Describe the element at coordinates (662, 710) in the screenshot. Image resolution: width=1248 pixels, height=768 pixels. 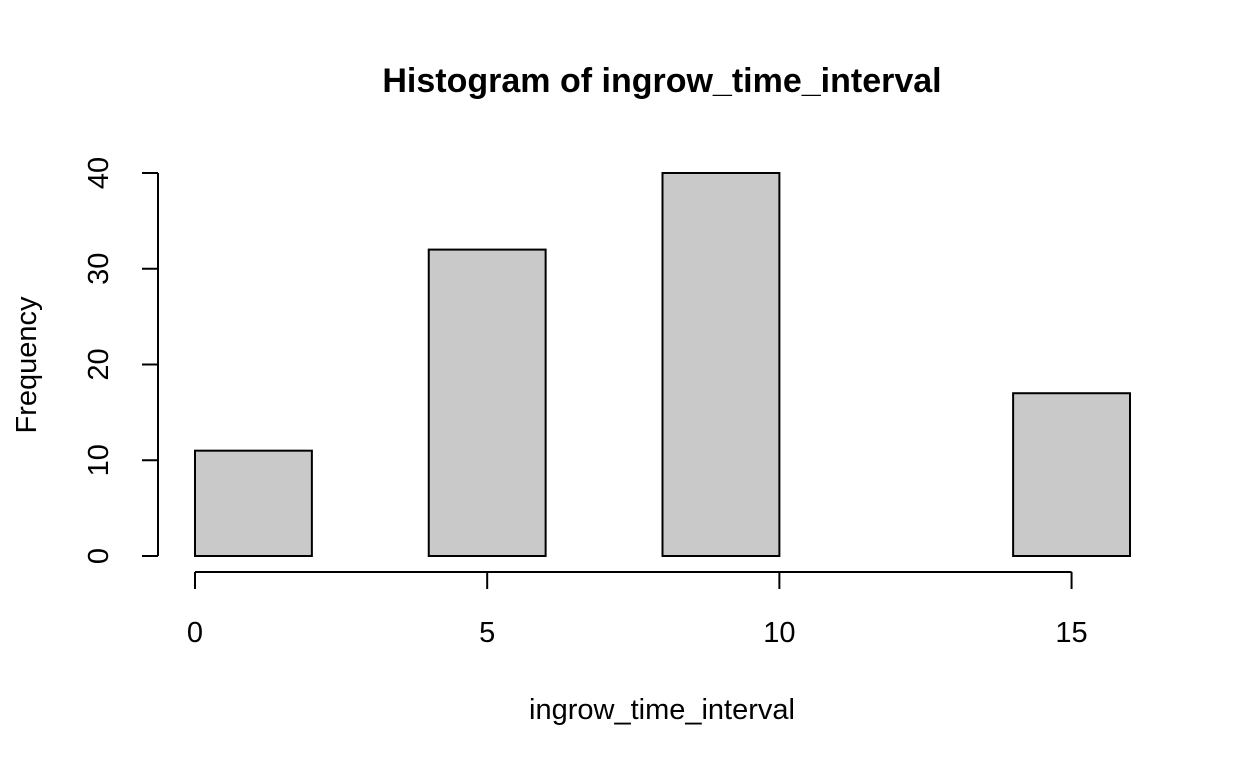
I see `x-axis-label: ingrow_time_interval` at that location.